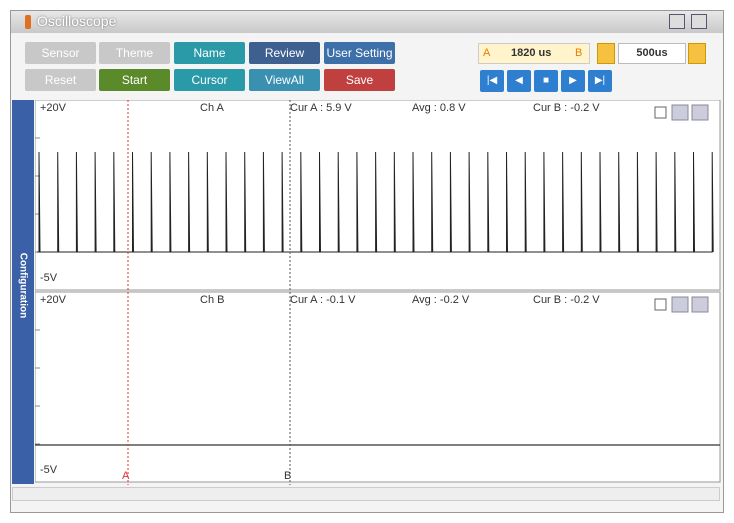  I want to click on cursor-time-box: A 1820 us B, so click(534, 53).